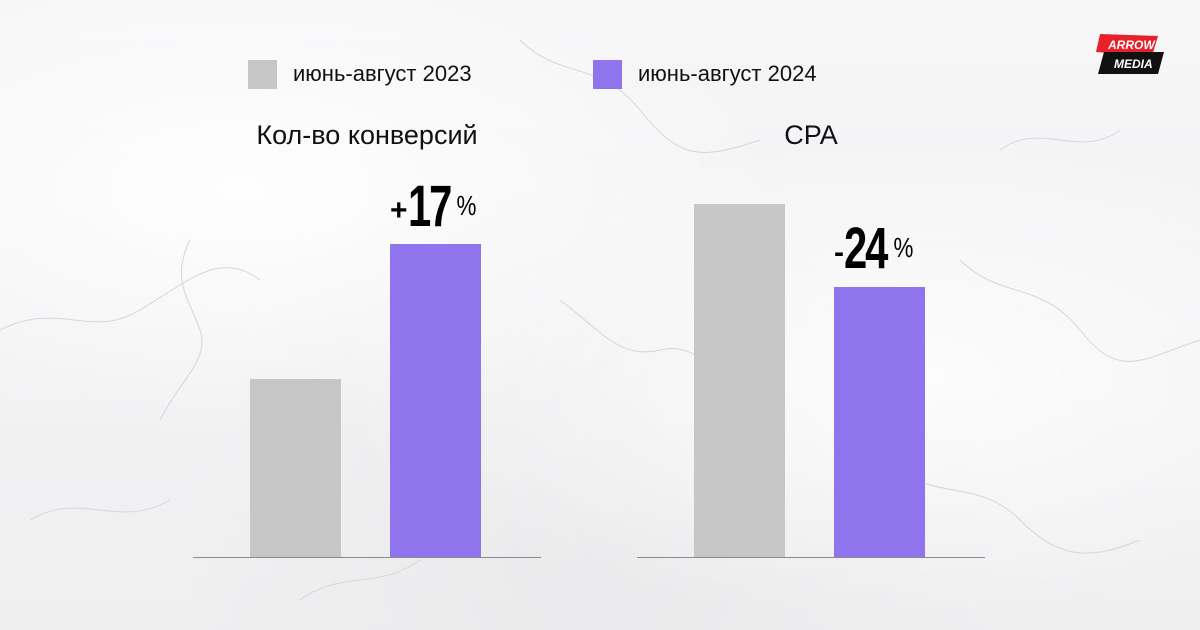 The width and height of the screenshot is (1200, 630). What do you see at coordinates (879, 422) in the screenshot?
I see `bar-cpa-2024` at bounding box center [879, 422].